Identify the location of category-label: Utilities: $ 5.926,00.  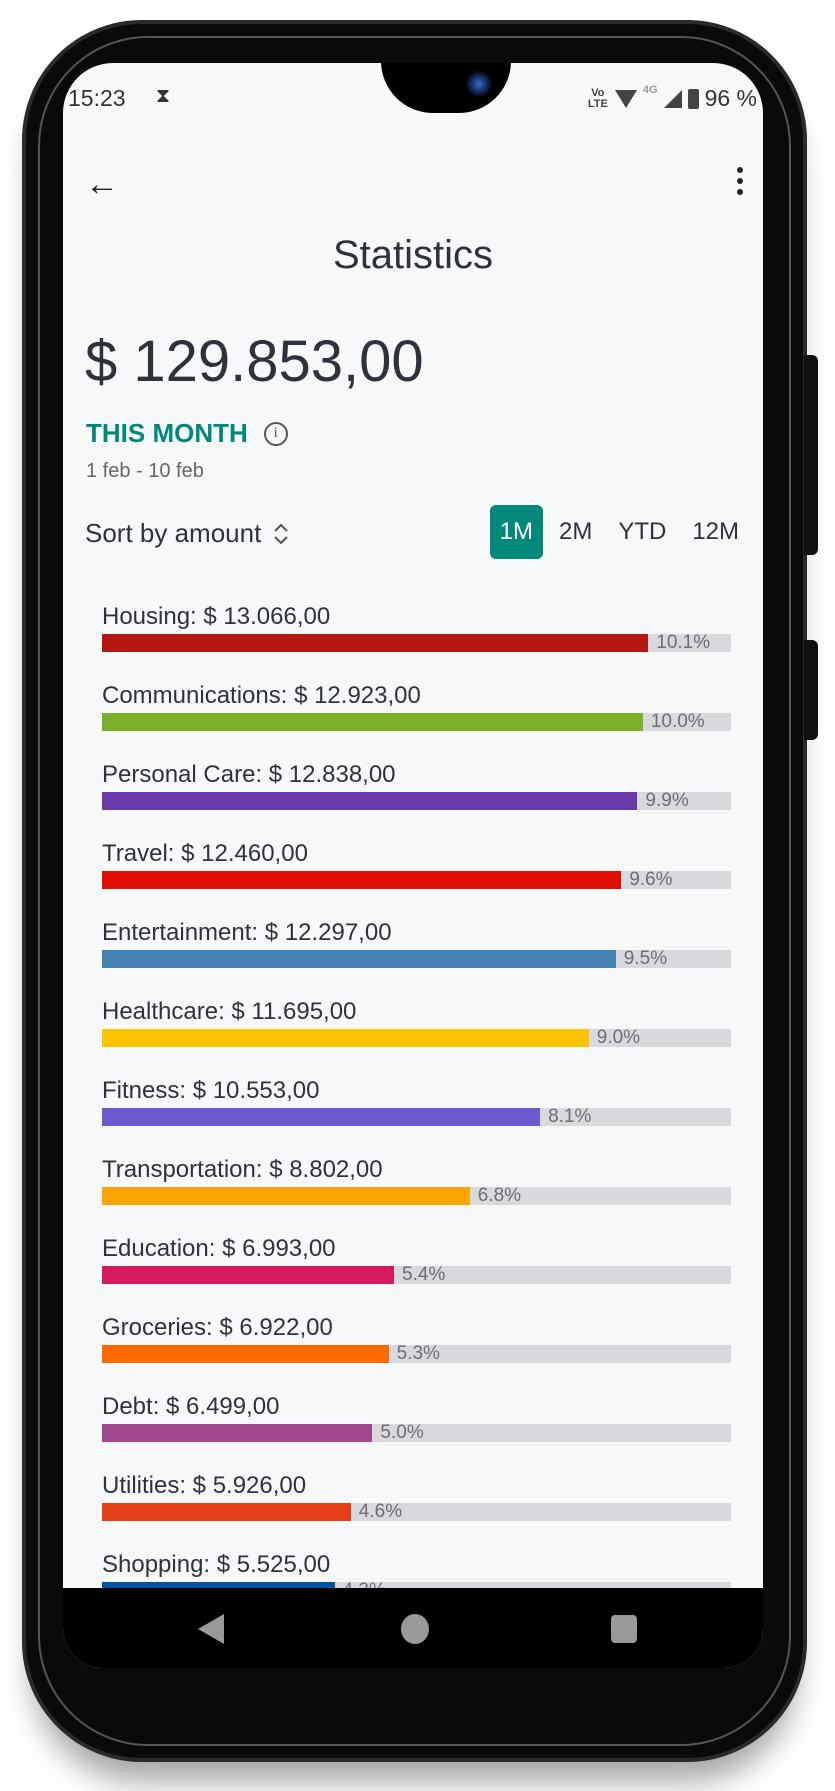
(204, 1485).